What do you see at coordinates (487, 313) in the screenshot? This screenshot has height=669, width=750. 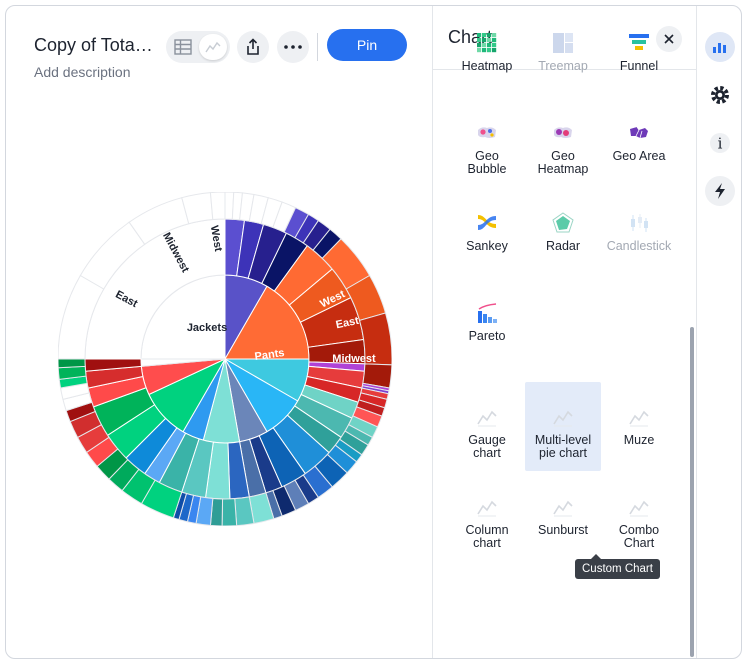 I see `pareto-icon` at bounding box center [487, 313].